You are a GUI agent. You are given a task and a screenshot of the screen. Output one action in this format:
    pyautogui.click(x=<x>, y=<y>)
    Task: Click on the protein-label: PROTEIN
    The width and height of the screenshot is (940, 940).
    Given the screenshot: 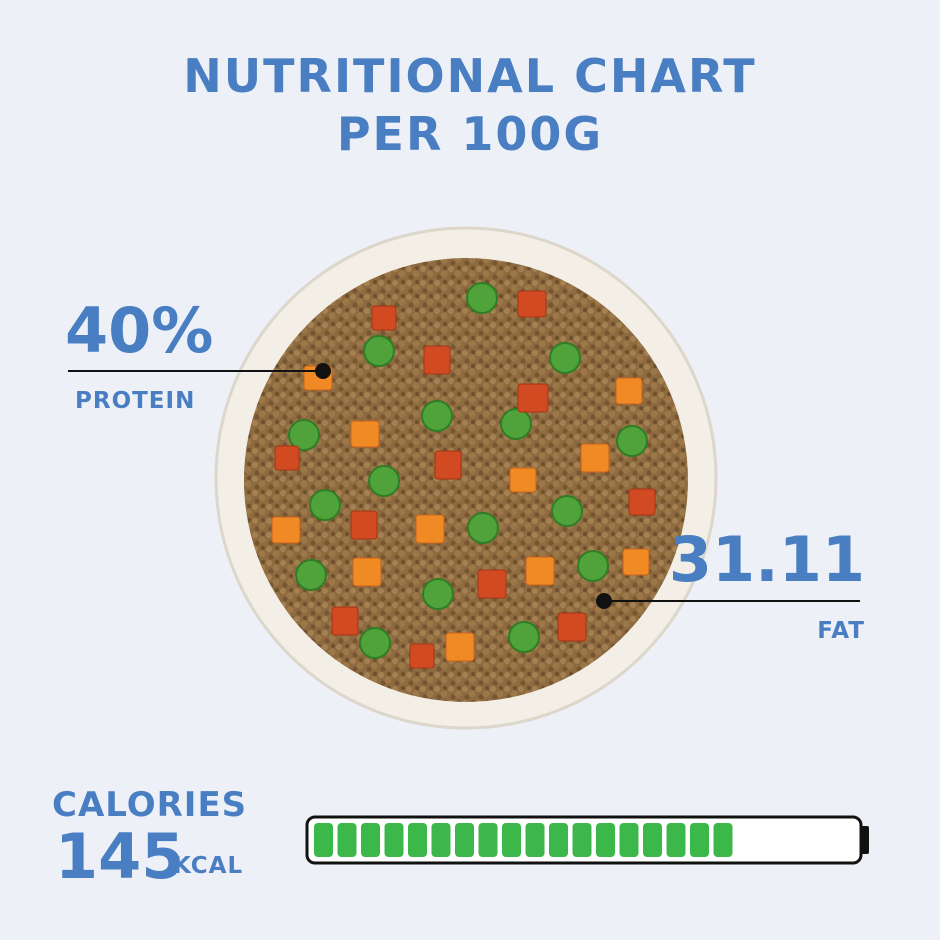 What is the action you would take?
    pyautogui.click(x=135, y=401)
    